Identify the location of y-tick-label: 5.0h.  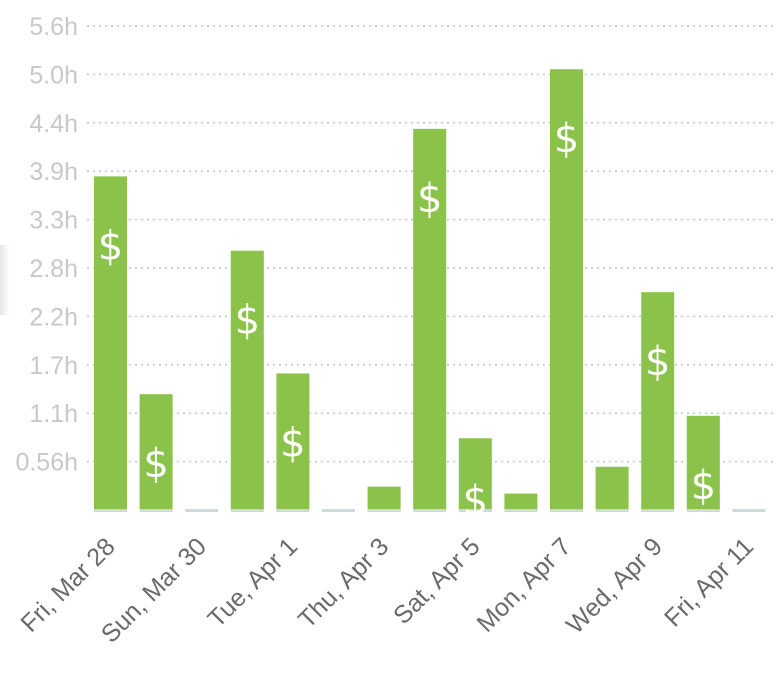
(53, 75).